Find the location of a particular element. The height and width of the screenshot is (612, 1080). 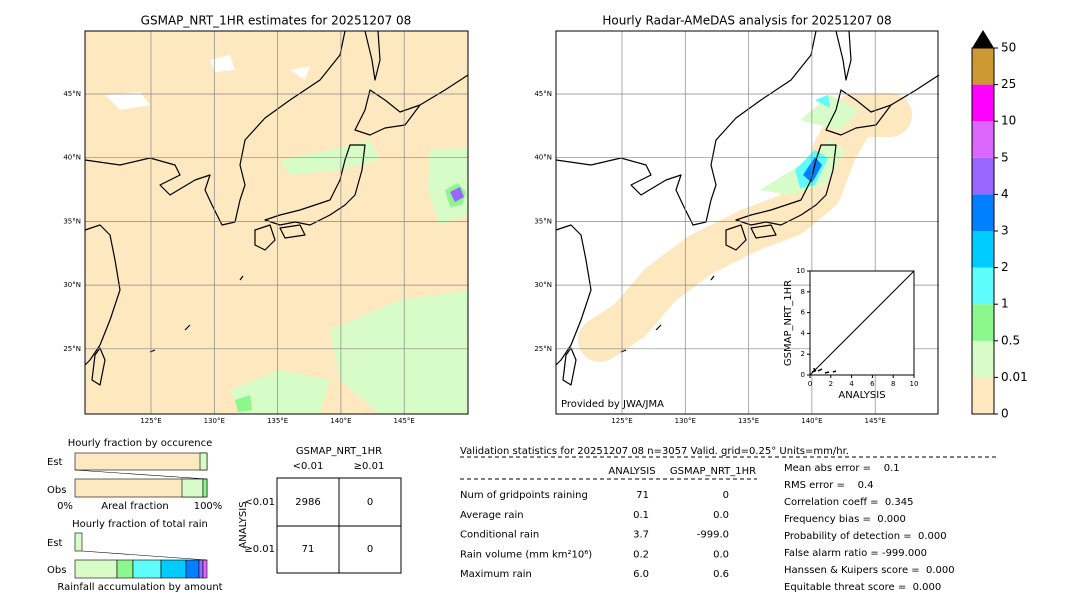

row-header: ≥0.01 is located at coordinates (259, 549).